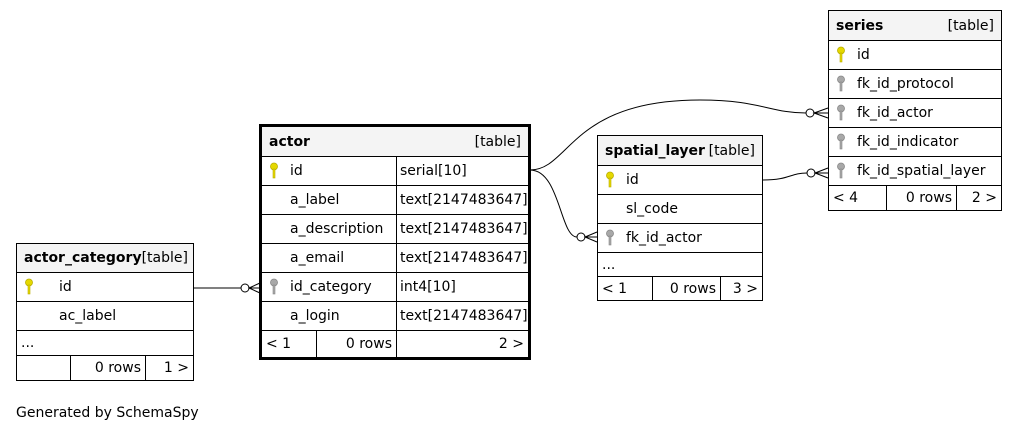 This screenshot has height=435, width=1017. Describe the element at coordinates (745, 288) in the screenshot. I see `children-count: 3 >` at that location.